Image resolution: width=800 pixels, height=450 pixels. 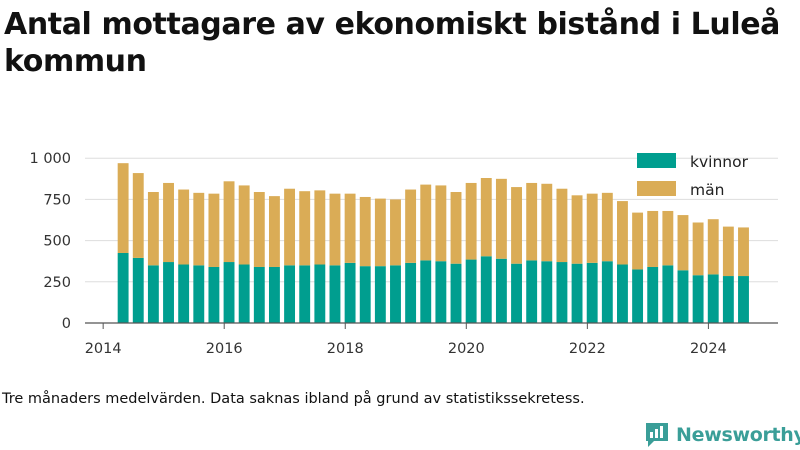 I want to click on legend-swatch-man, so click(x=656, y=188).